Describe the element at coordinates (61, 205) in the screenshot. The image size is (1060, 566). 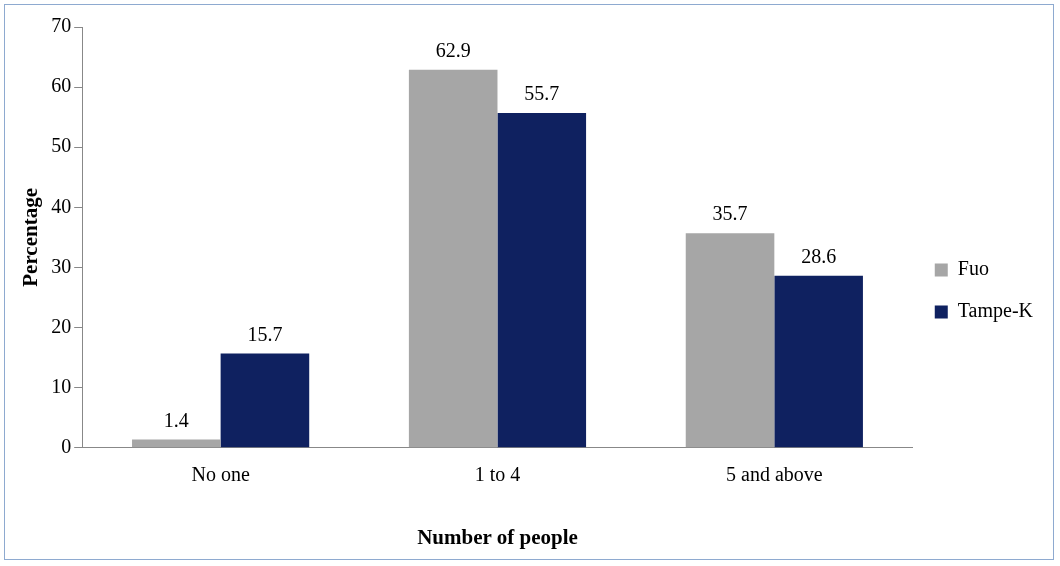
I see `y-tick-label: 40` at that location.